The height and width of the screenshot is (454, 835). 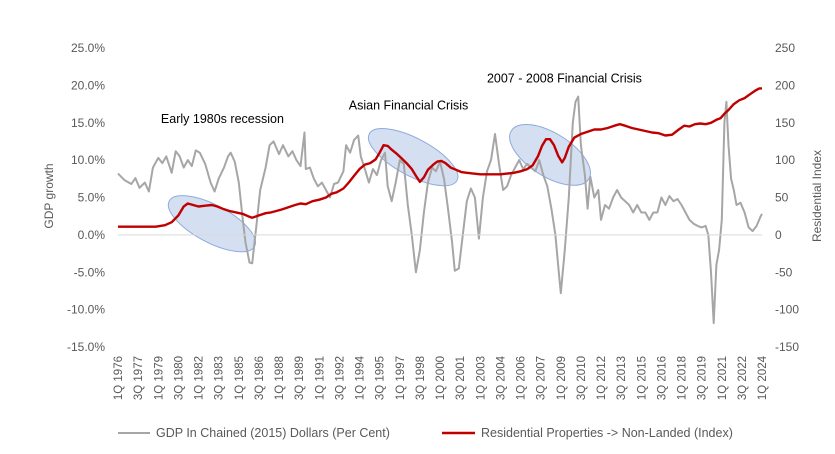 I want to click on crisis-highlights, so click(x=379, y=188).